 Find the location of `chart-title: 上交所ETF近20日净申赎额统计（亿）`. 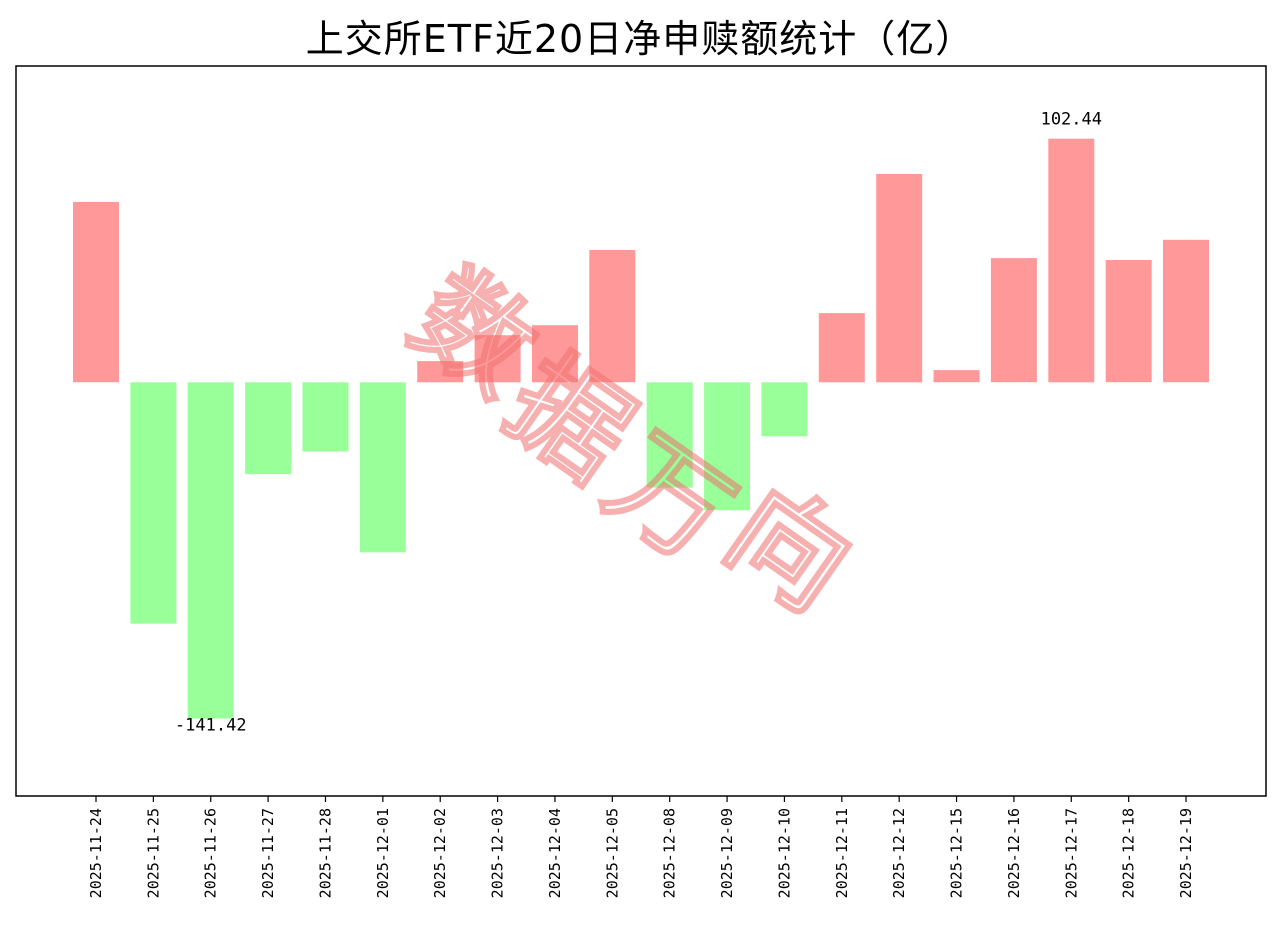

chart-title: 上交所ETF近20日净申赎额统计（亿） is located at coordinates (640, 39).